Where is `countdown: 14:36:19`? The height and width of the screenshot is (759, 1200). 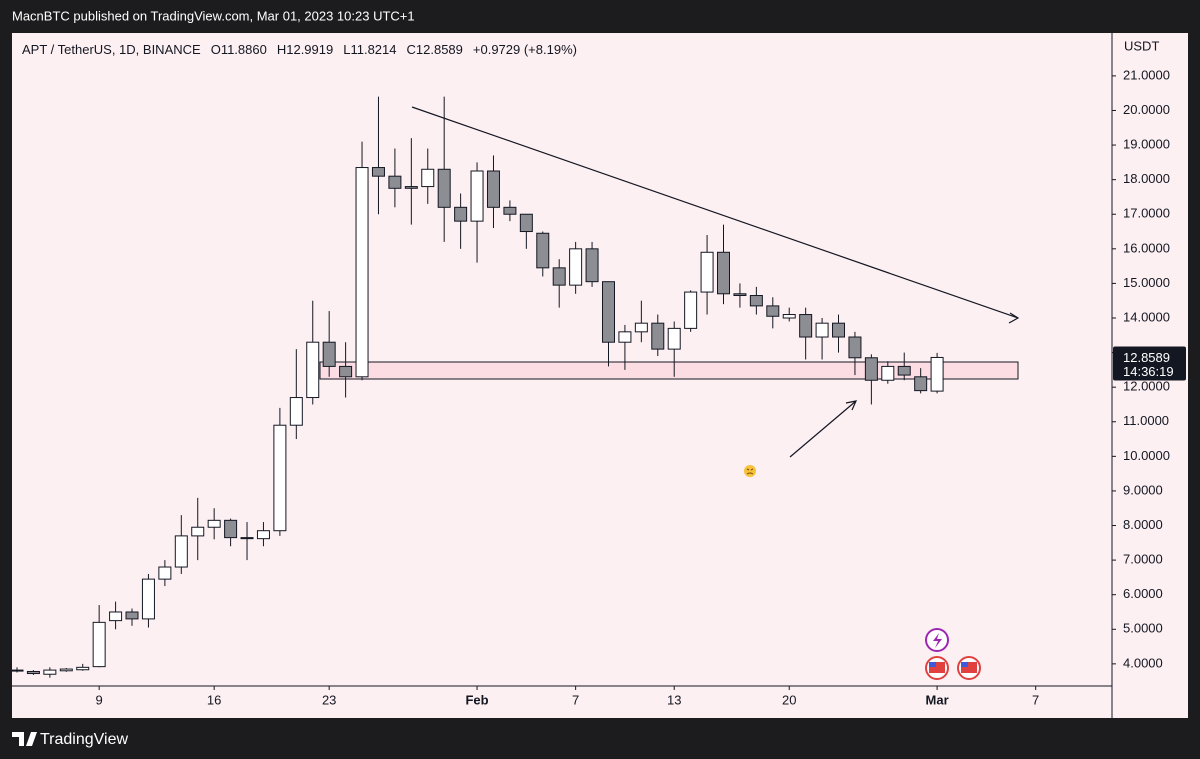
countdown: 14:36:19 is located at coordinates (1148, 371).